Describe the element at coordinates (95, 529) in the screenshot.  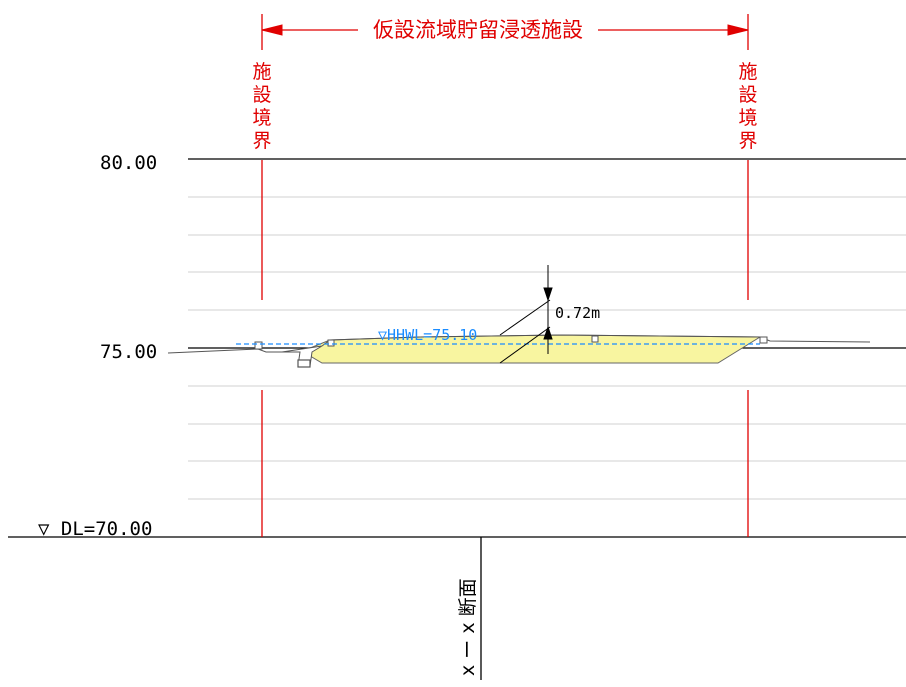
I see `datum-label: ▽ DL=70.00` at that location.